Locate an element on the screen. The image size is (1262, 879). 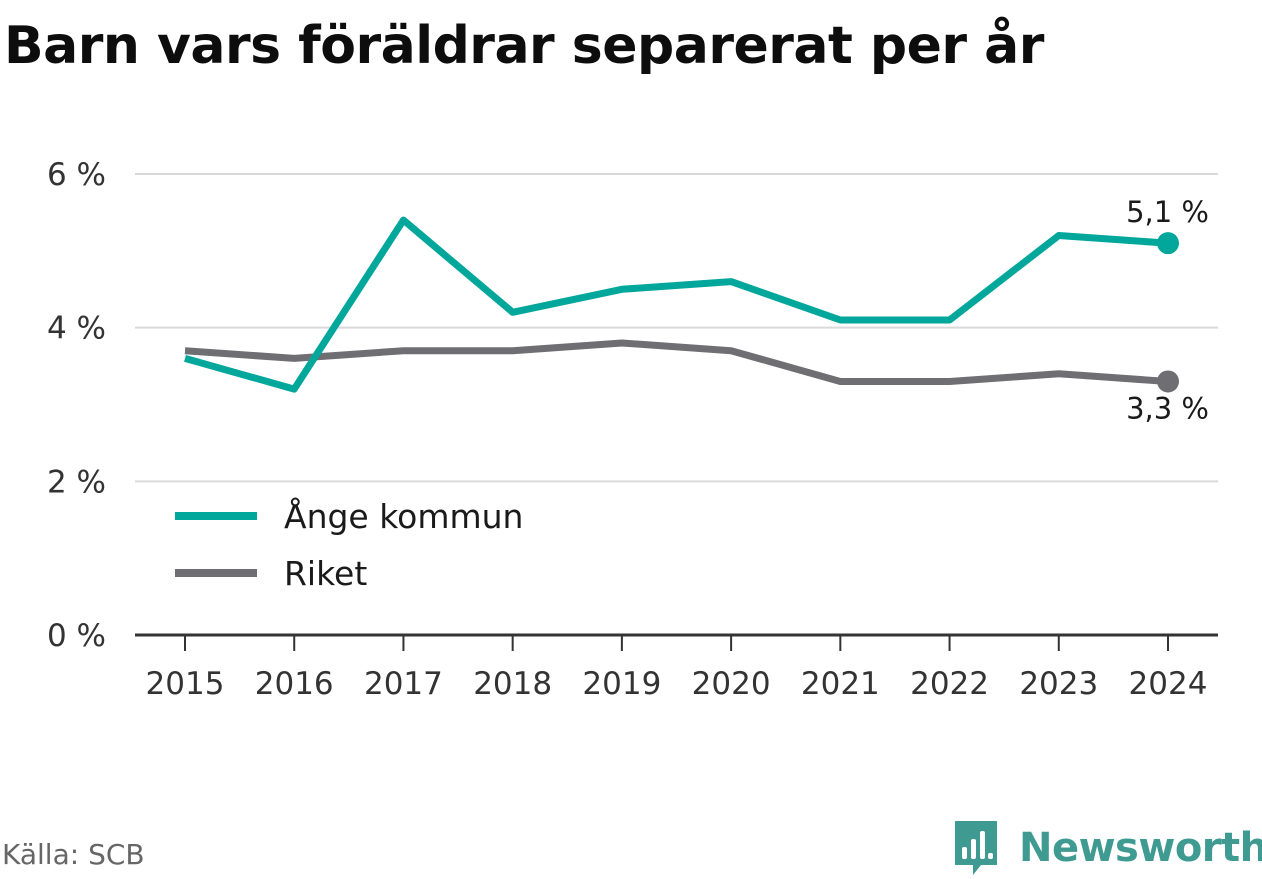
legend-label-1: Riket is located at coordinates (325, 573).